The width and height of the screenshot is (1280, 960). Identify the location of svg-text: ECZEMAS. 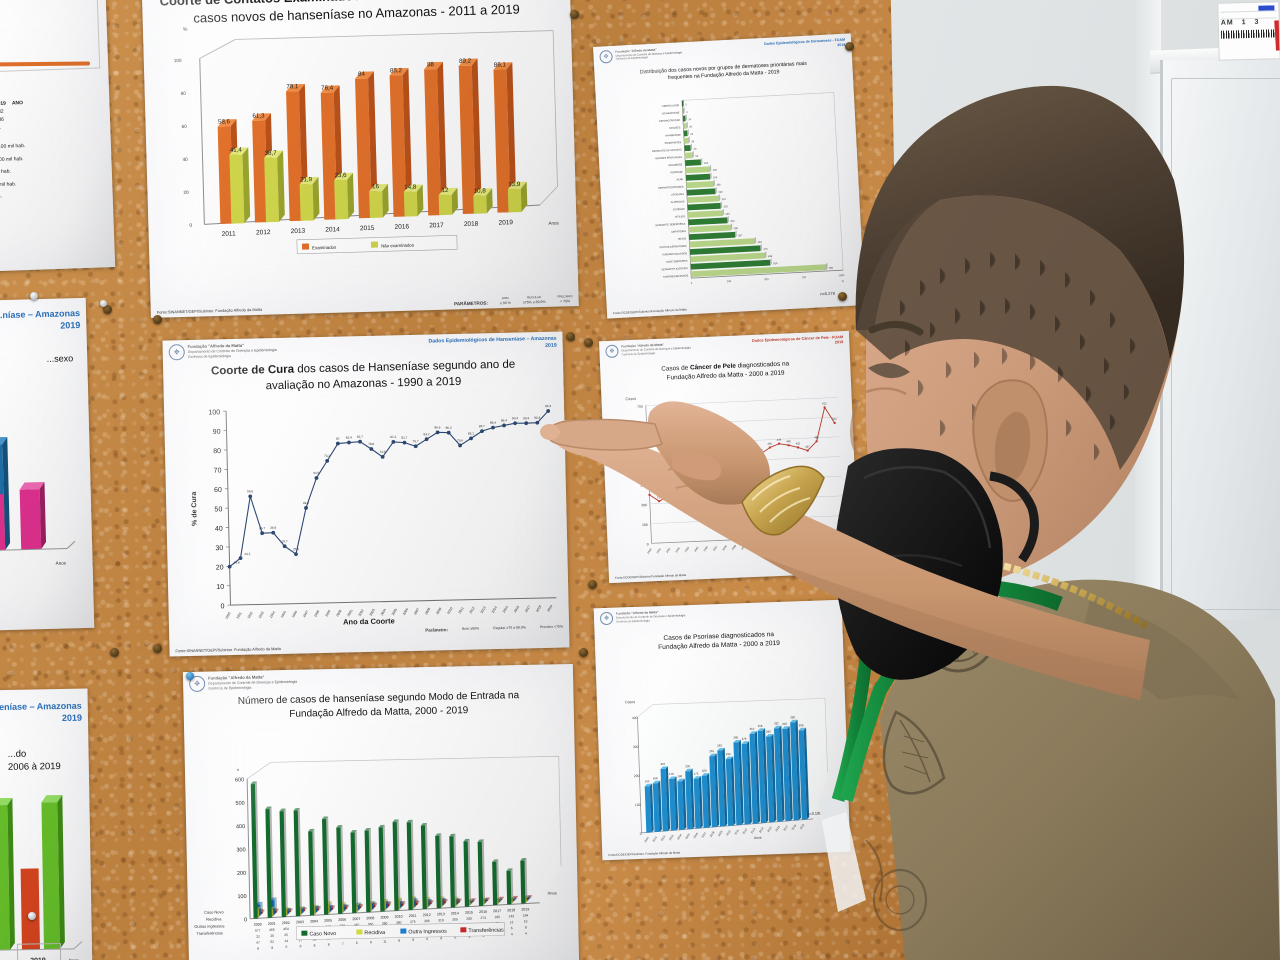
(679, 210).